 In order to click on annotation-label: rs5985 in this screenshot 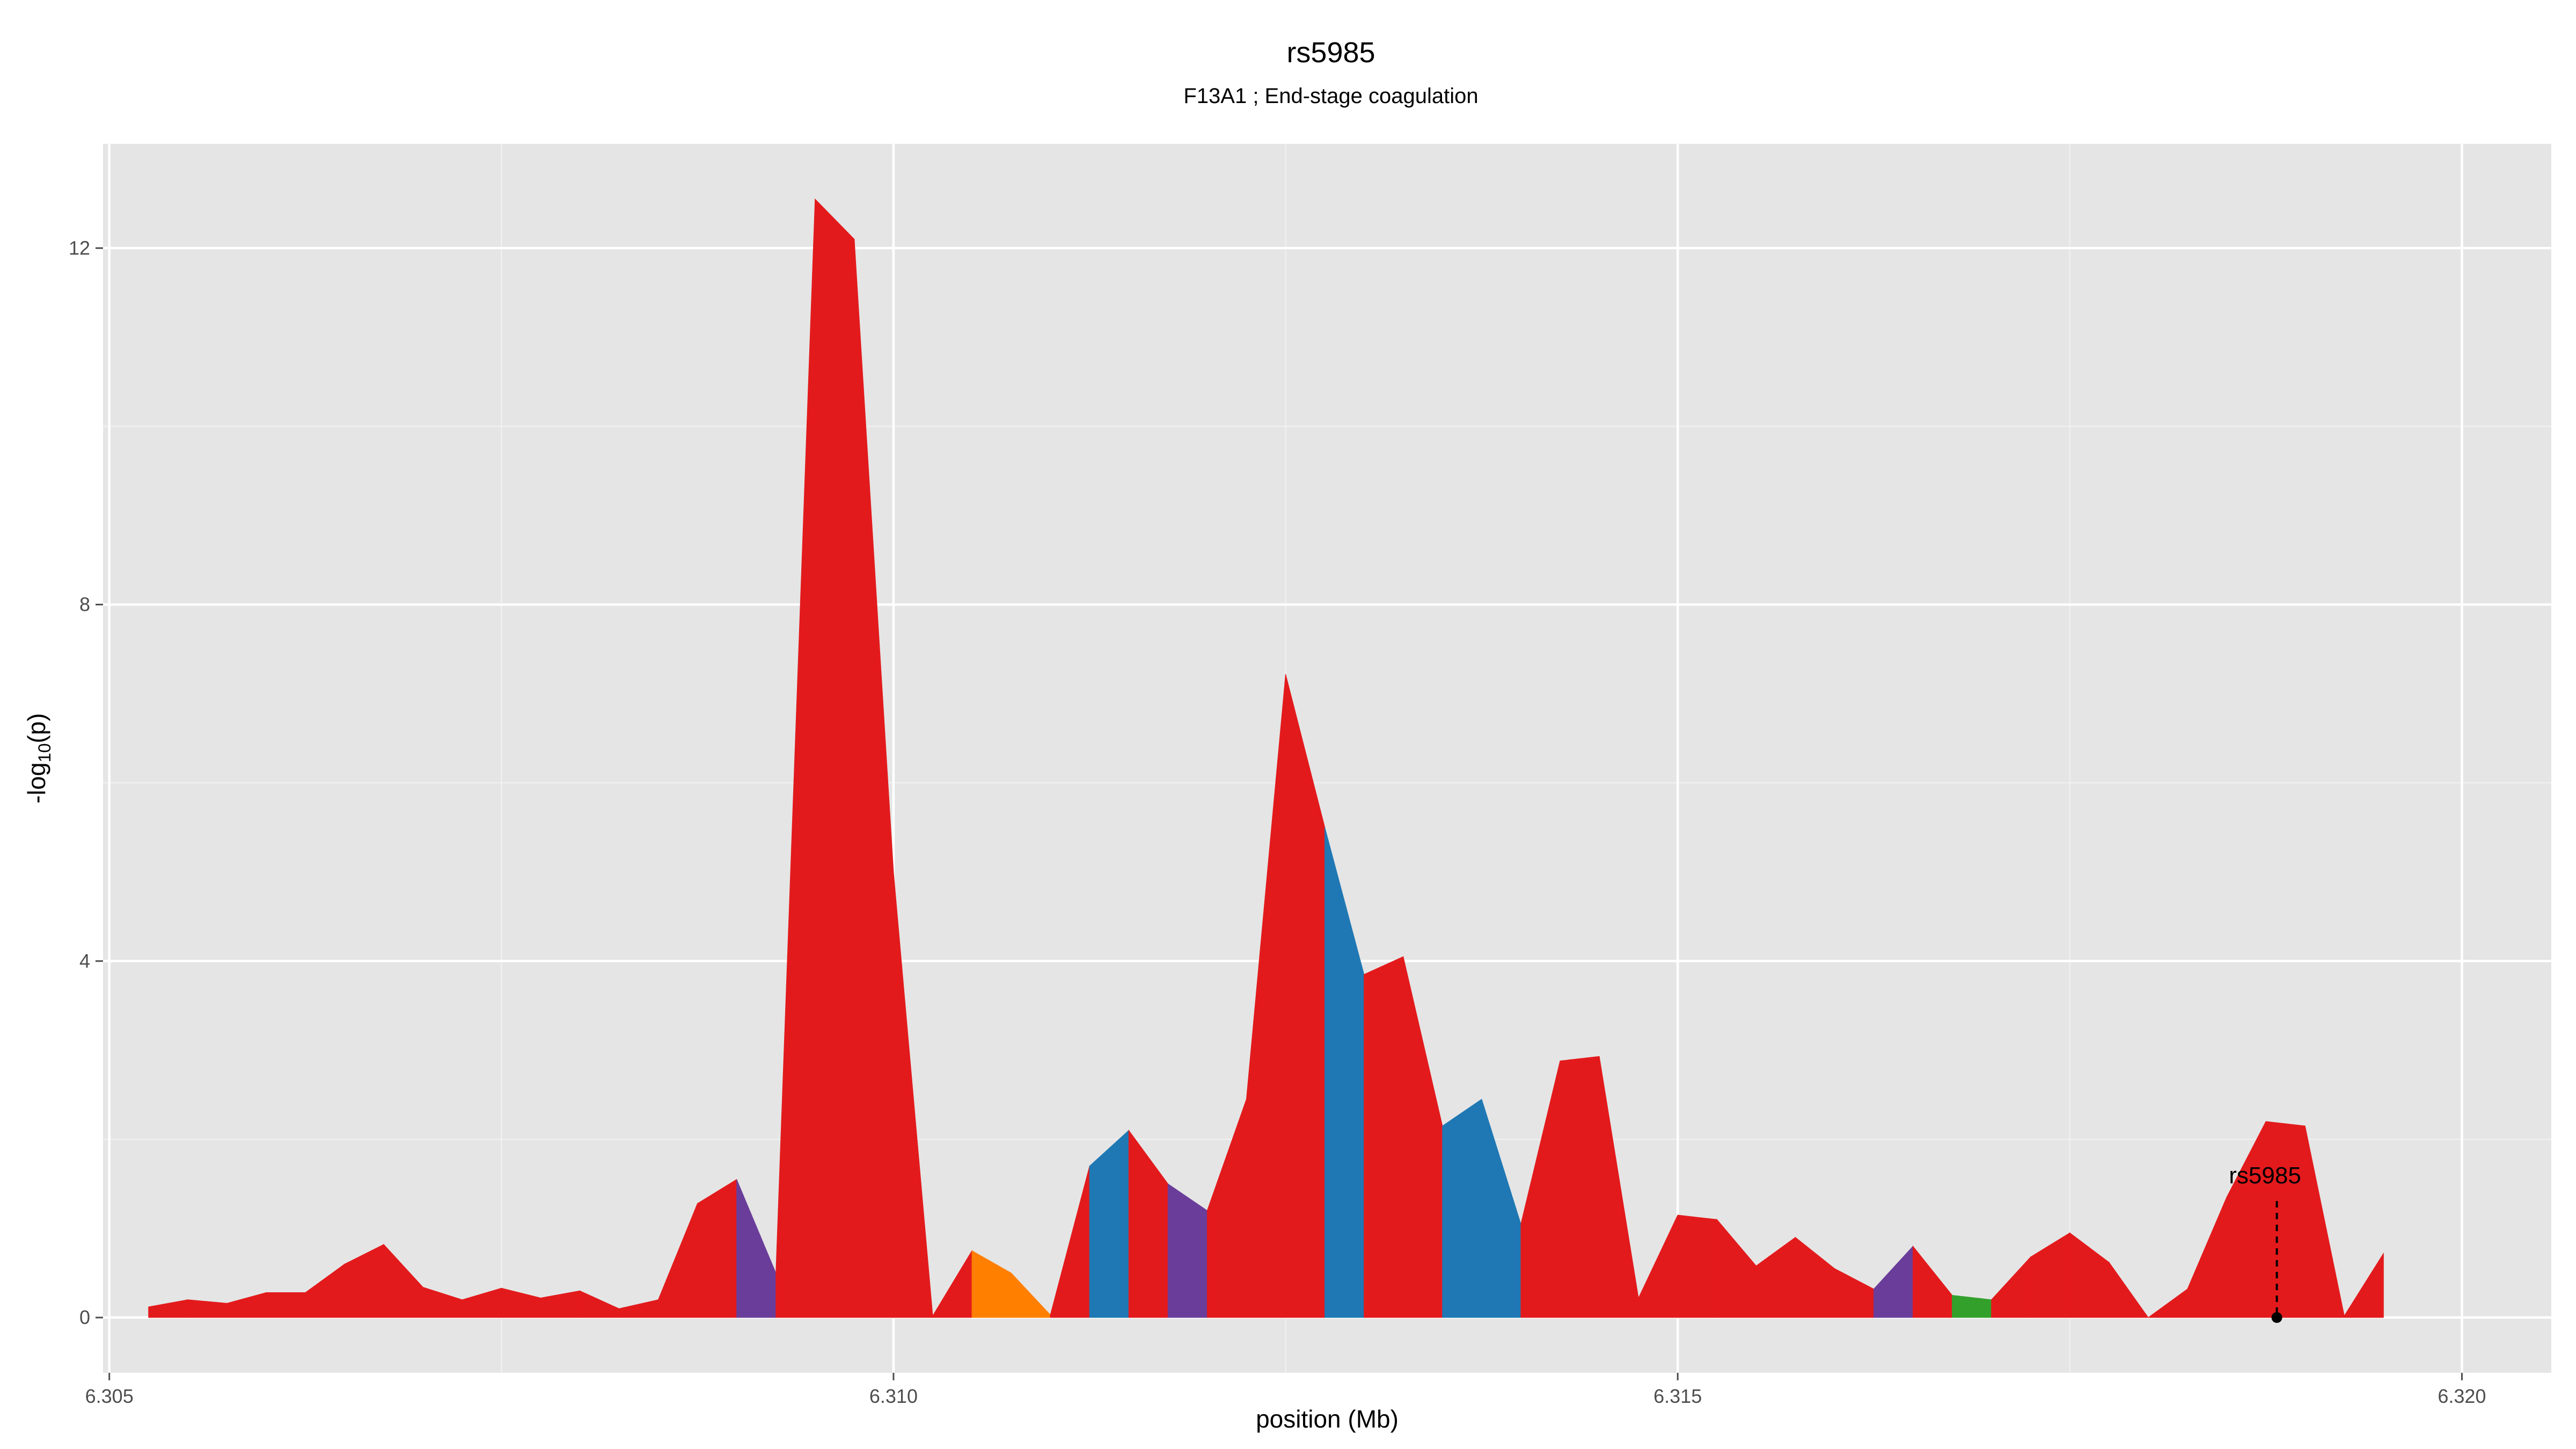, I will do `click(2265, 1175)`.